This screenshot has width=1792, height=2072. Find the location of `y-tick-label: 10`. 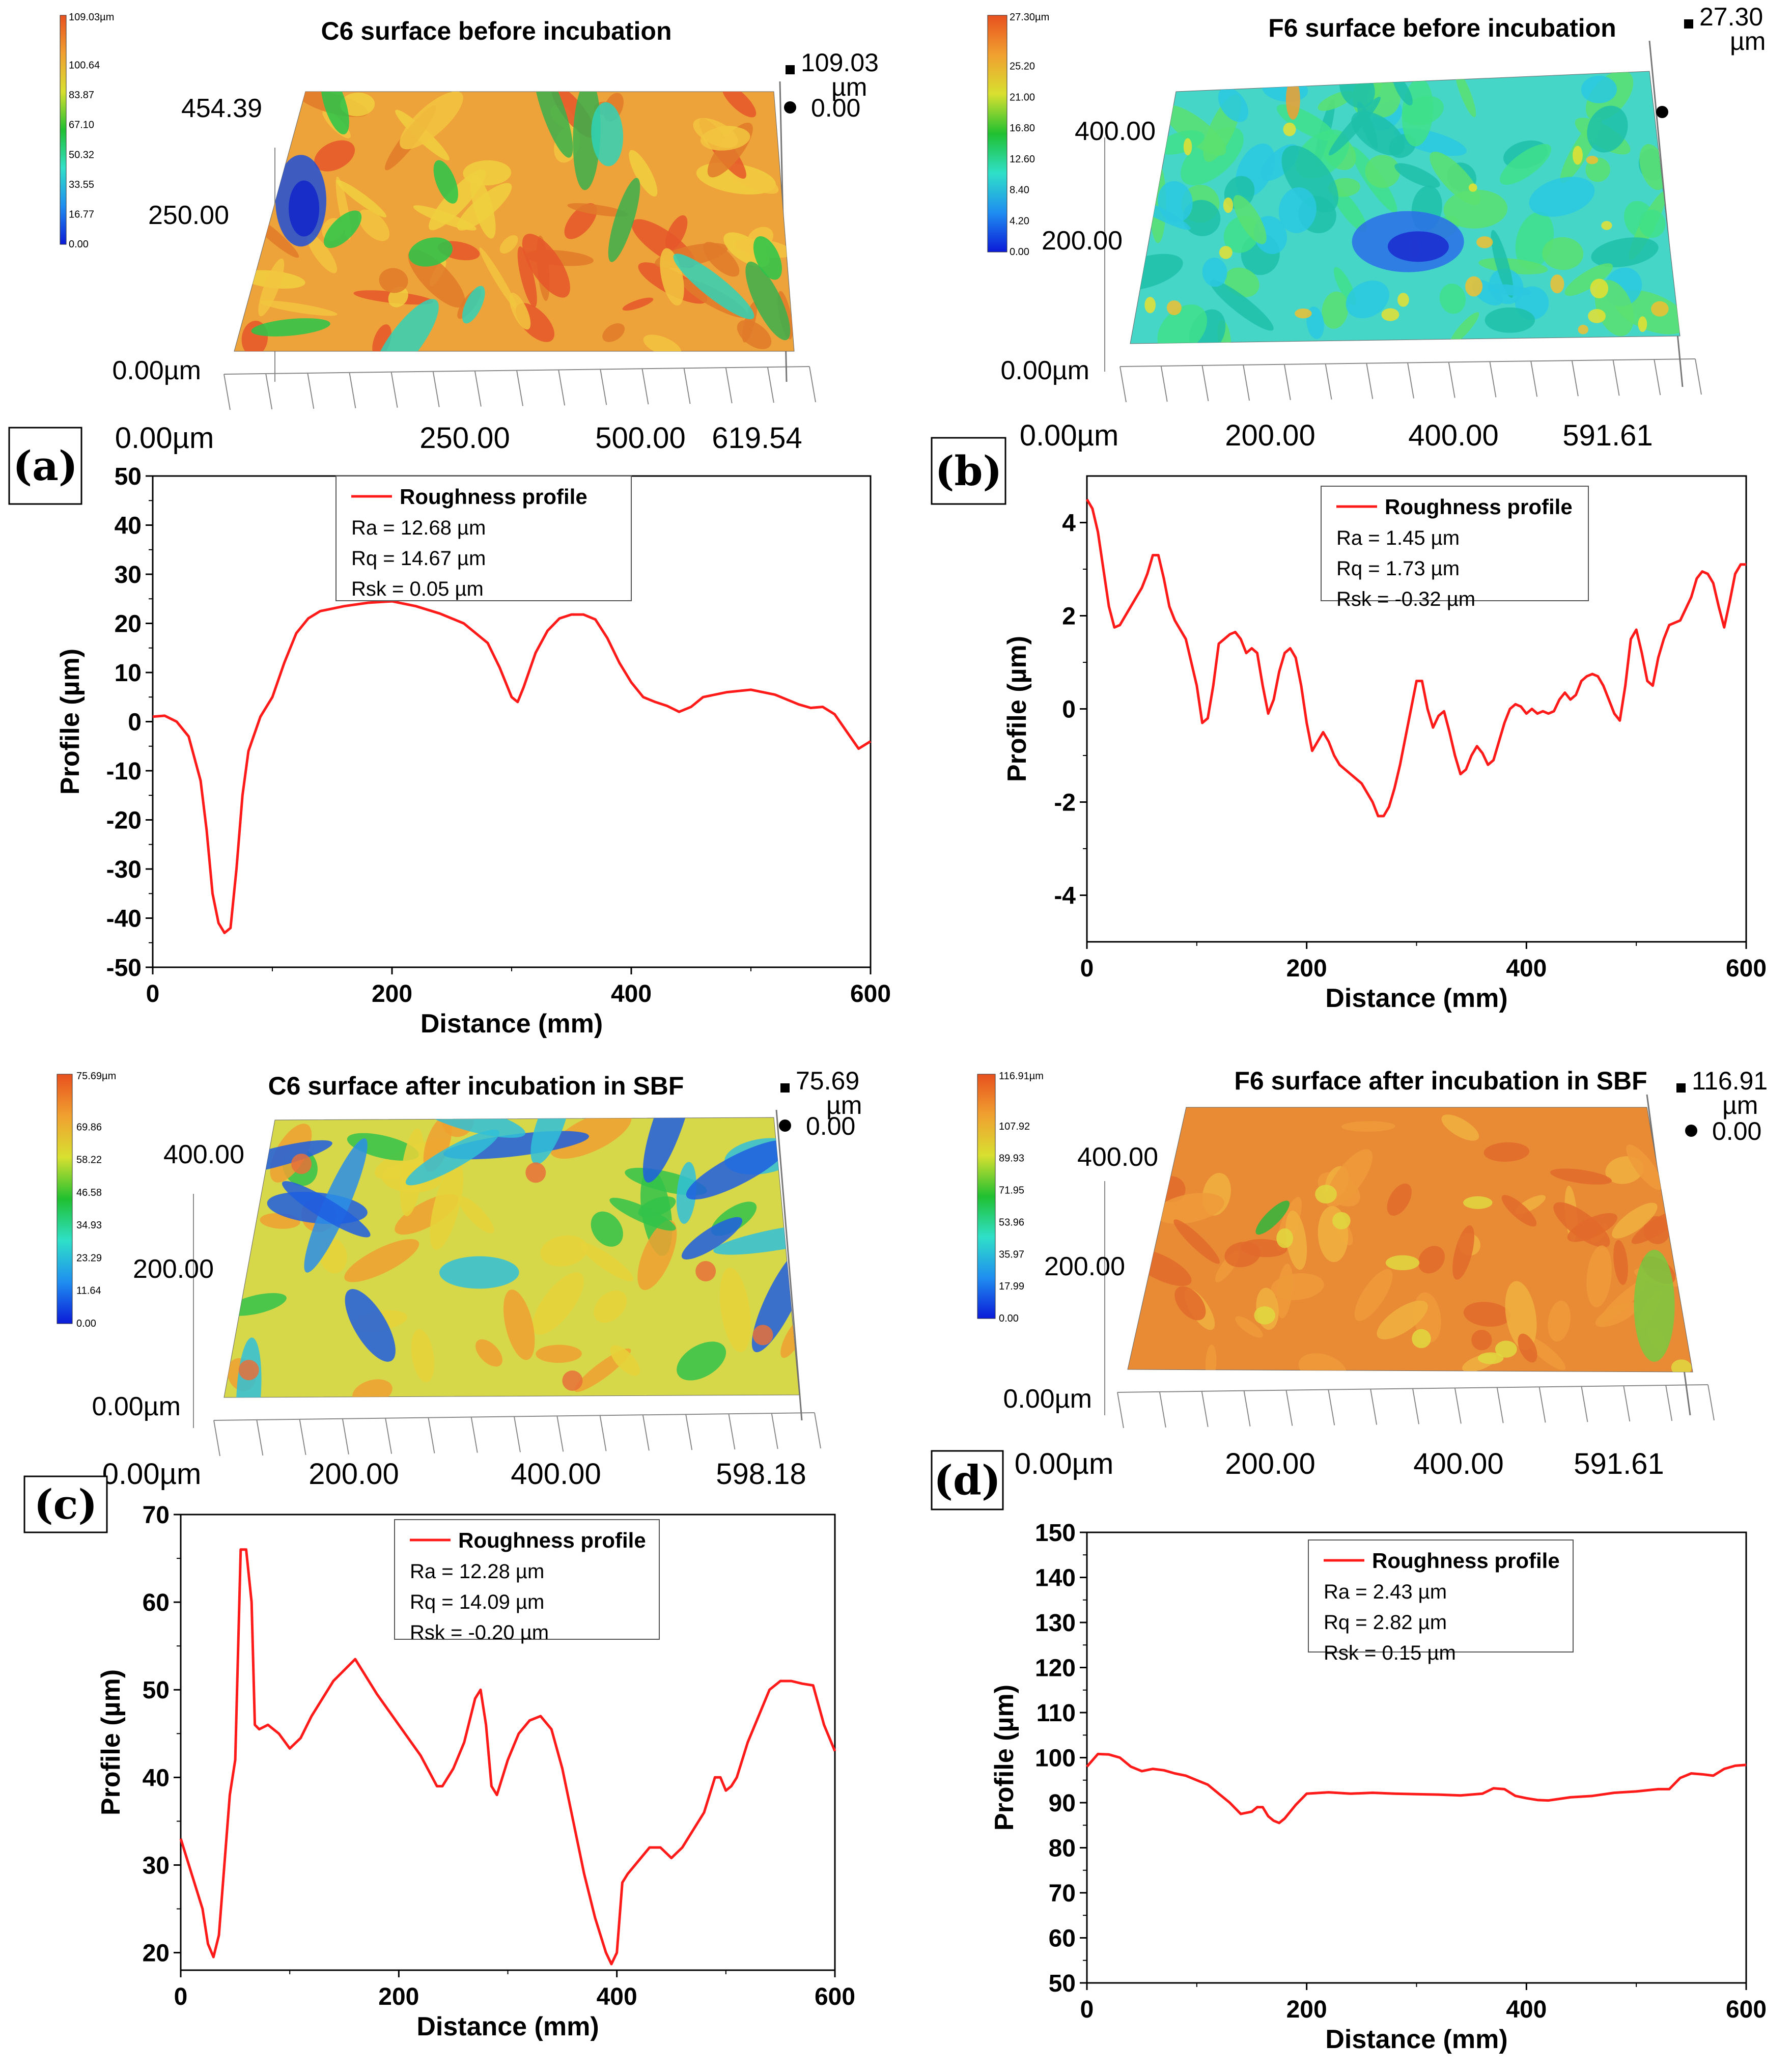

y-tick-label: 10 is located at coordinates (128, 673).